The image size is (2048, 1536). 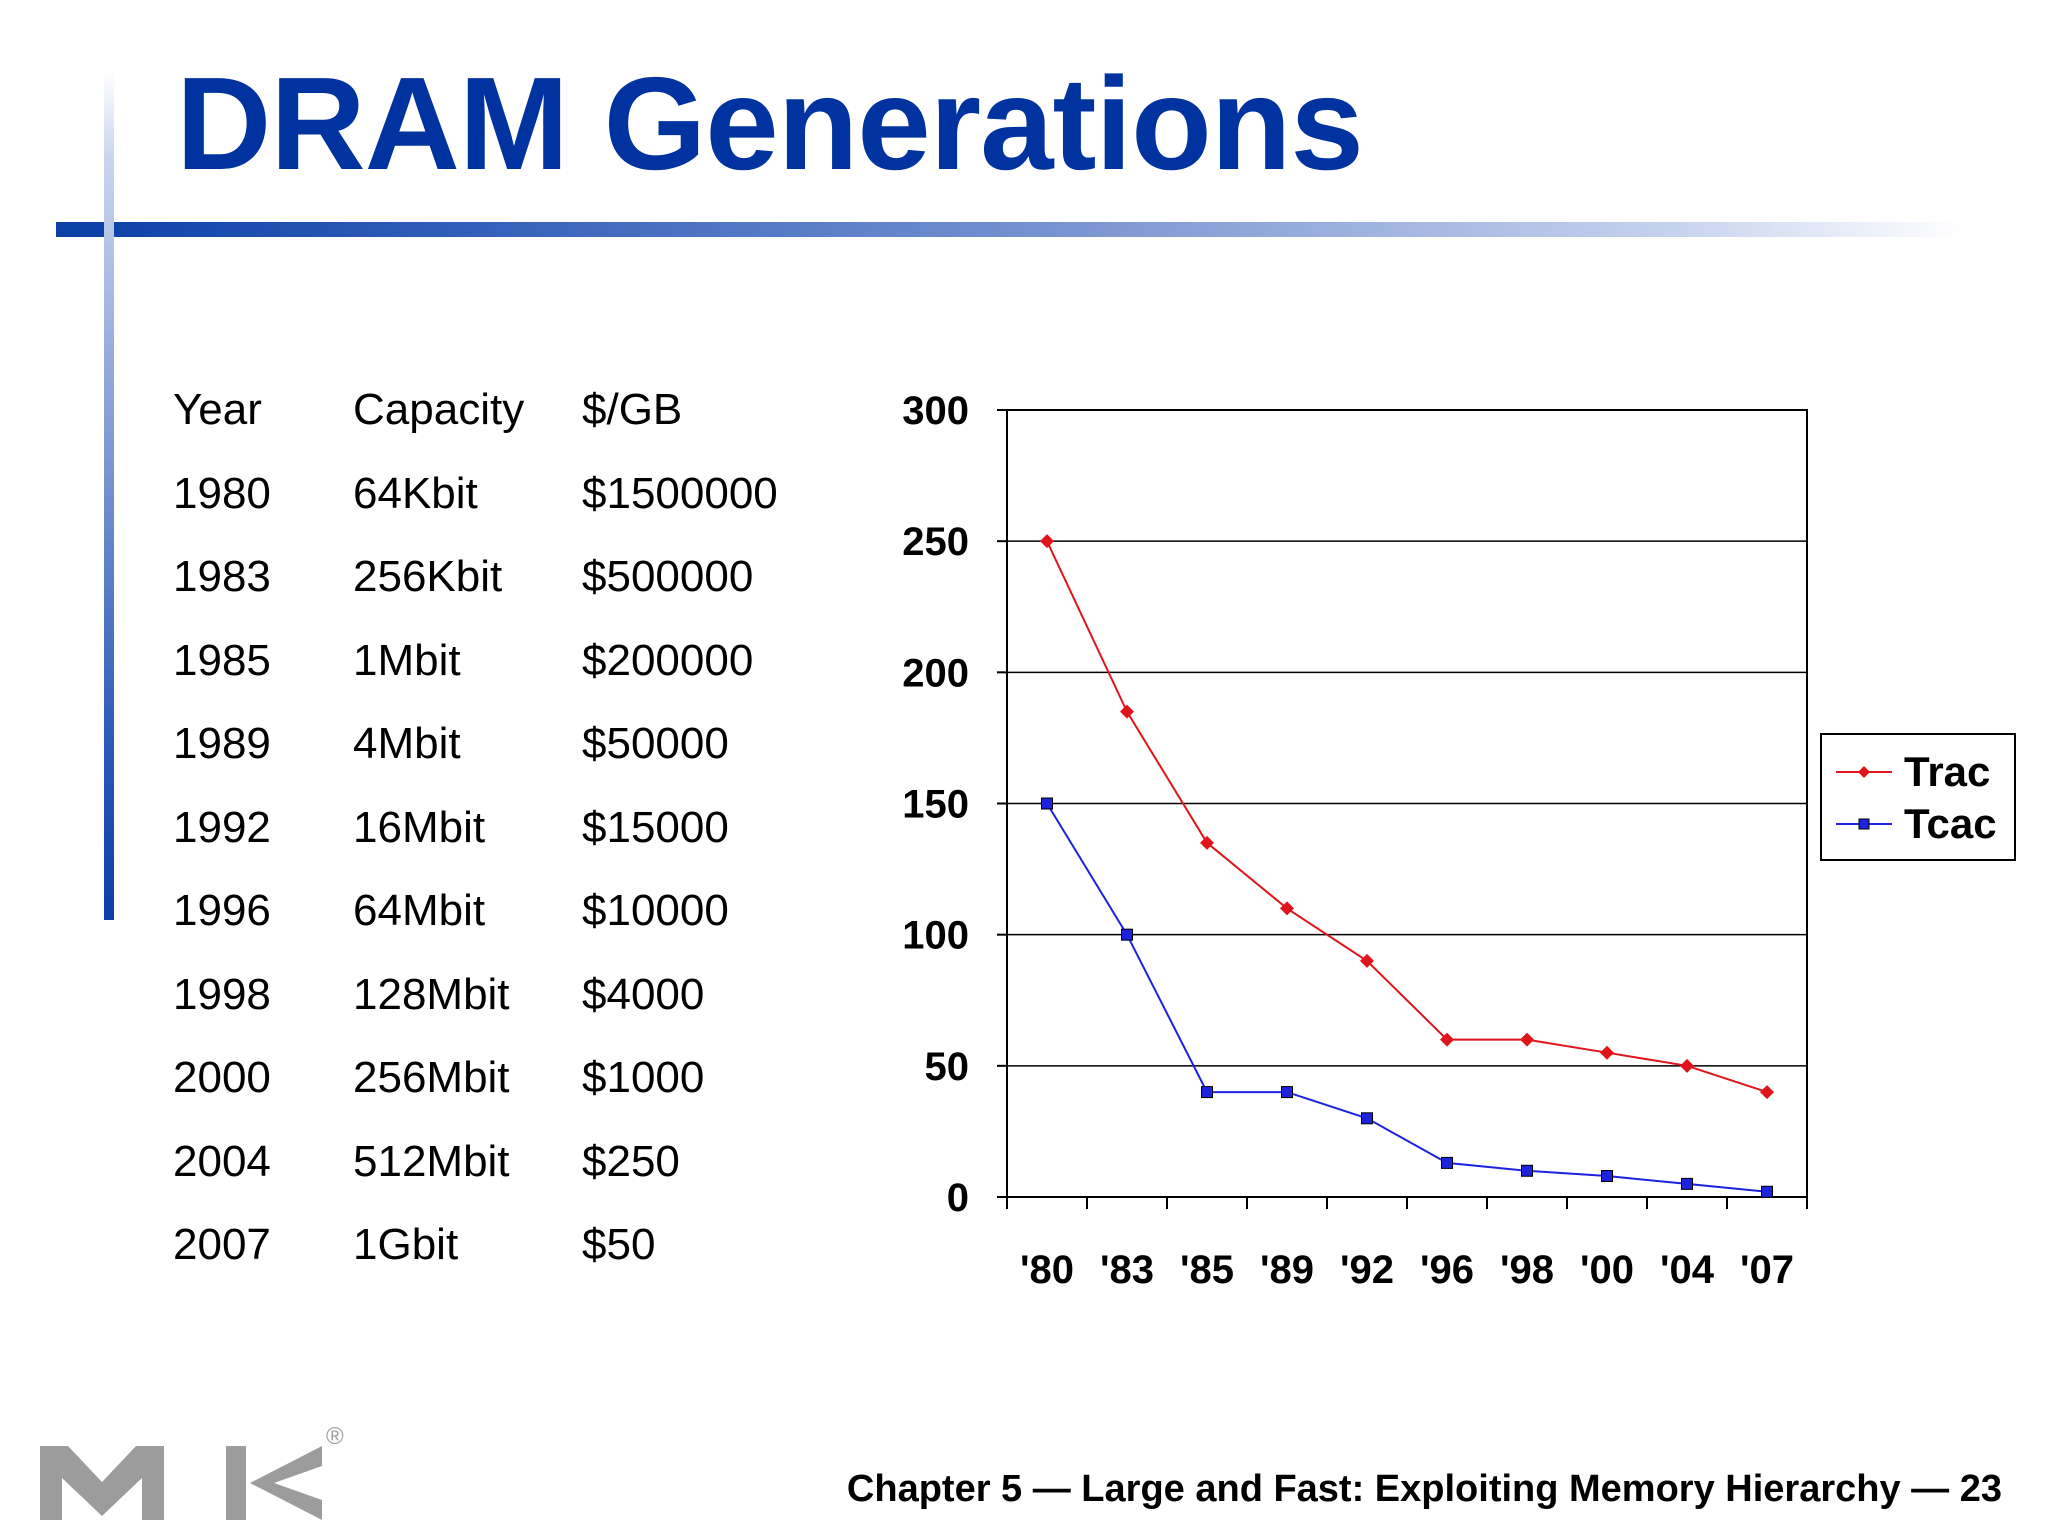 I want to click on cell-year: 1992, so click(x=222, y=827).